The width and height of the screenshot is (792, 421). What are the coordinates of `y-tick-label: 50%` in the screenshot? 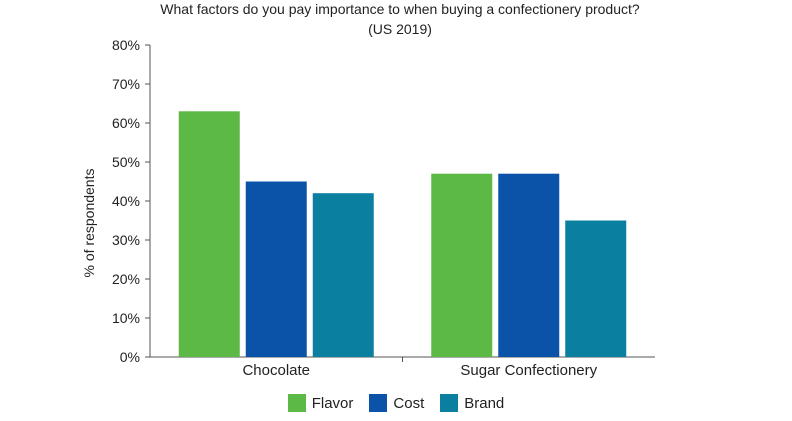 It's located at (126, 162).